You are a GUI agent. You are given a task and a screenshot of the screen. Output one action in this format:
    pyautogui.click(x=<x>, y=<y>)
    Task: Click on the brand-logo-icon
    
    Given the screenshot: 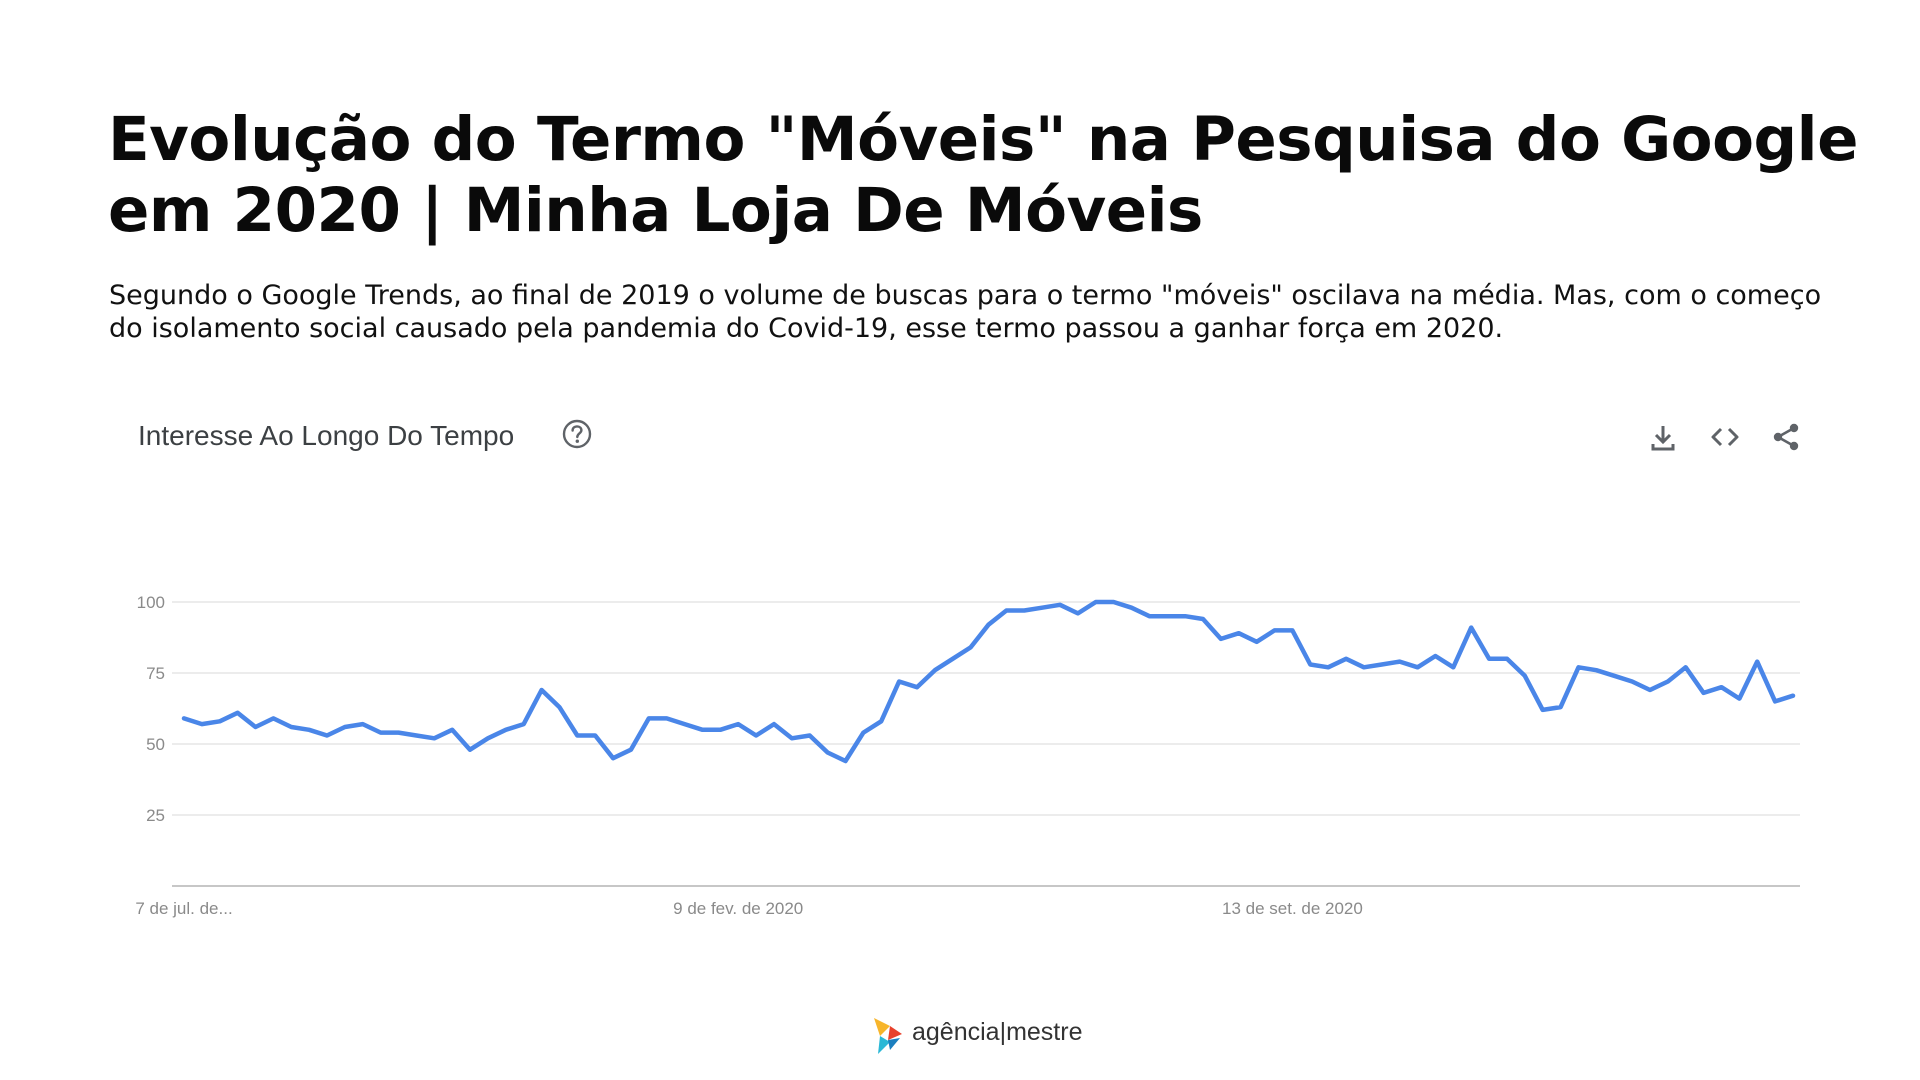 What is the action you would take?
    pyautogui.click(x=888, y=1036)
    